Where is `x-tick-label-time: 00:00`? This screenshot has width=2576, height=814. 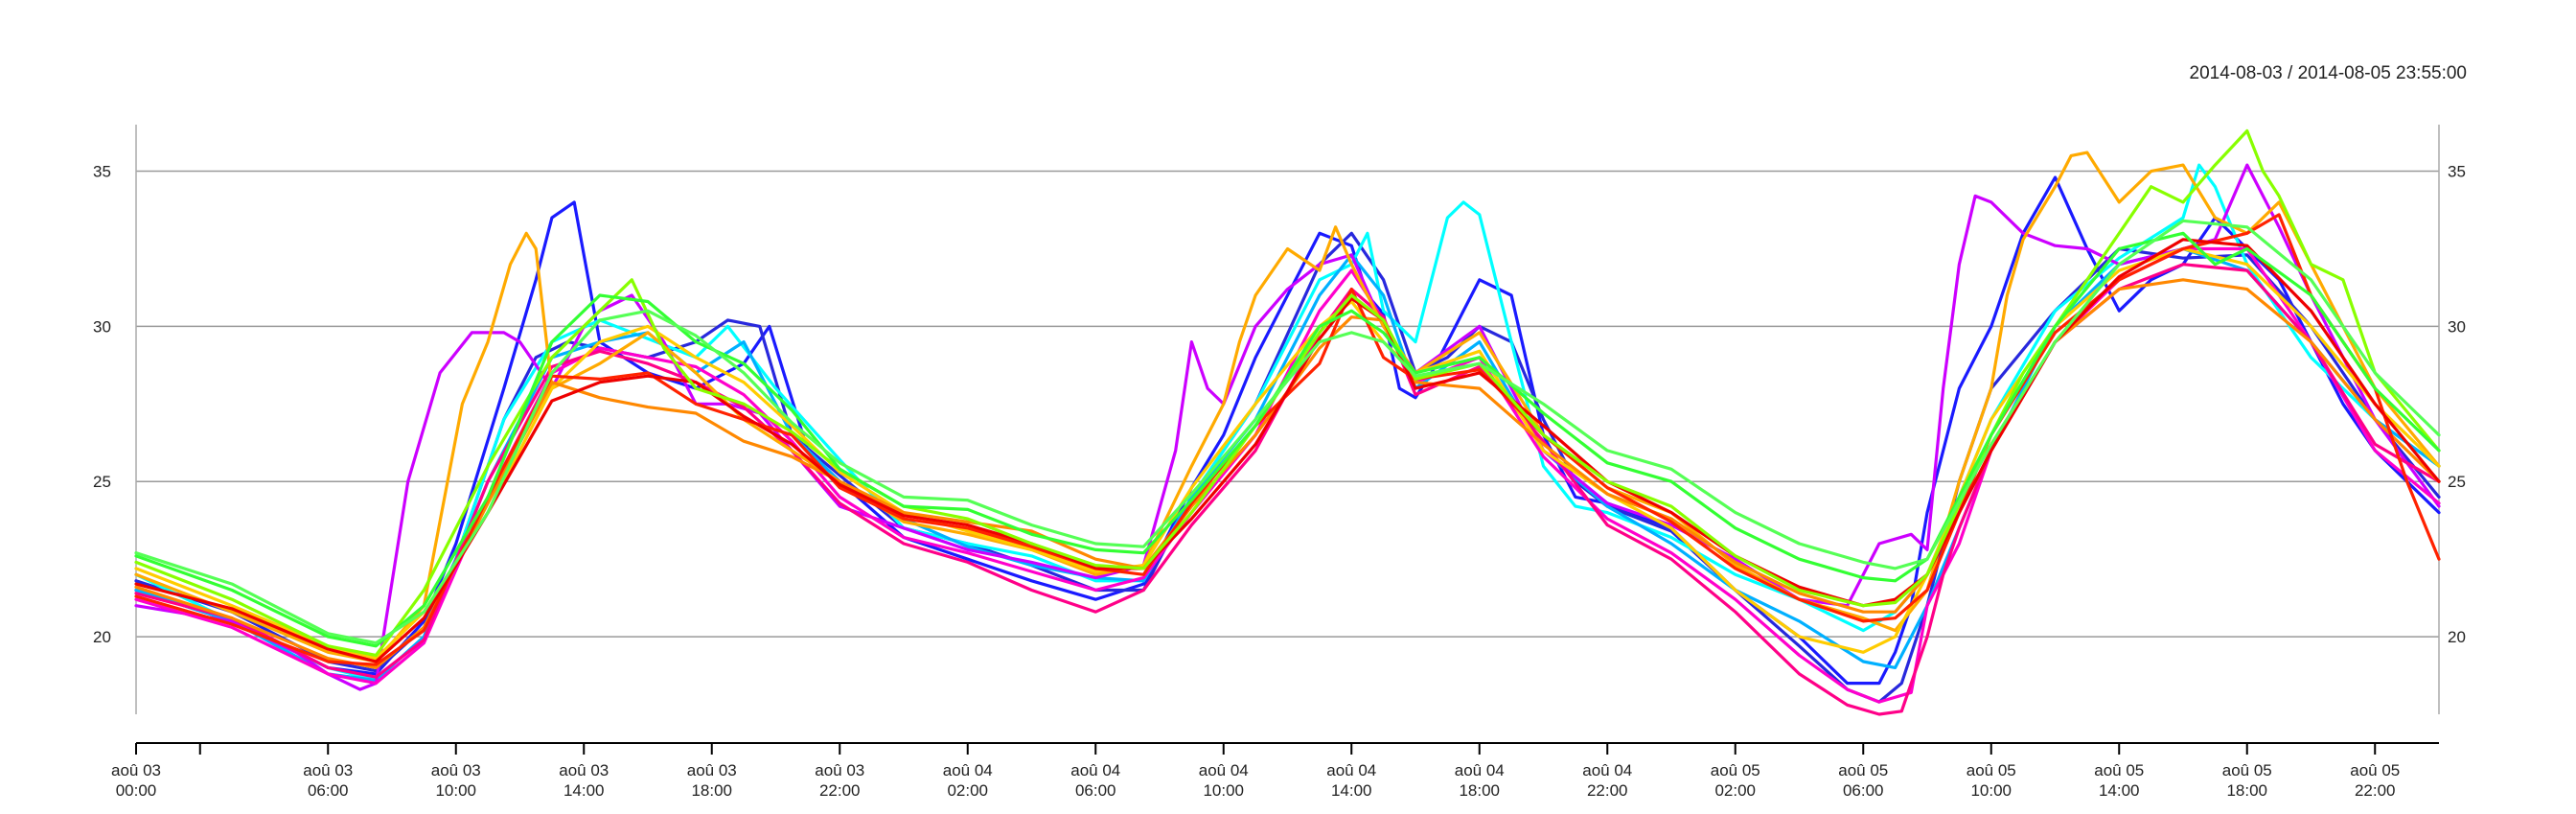 x-tick-label-time: 00:00 is located at coordinates (136, 791).